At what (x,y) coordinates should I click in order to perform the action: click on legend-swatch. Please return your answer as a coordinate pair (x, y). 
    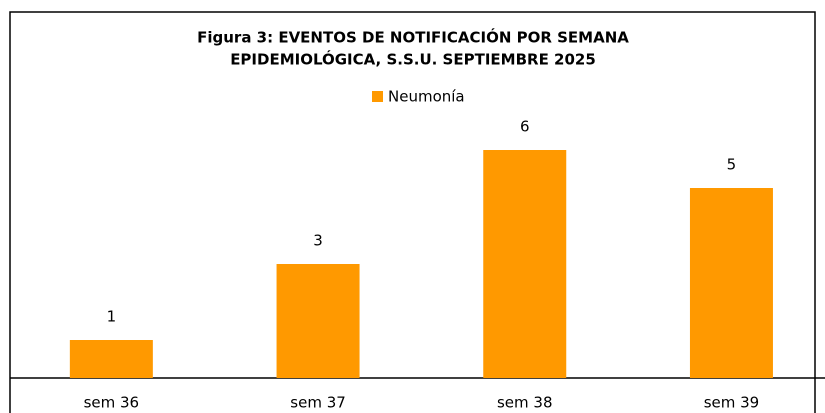
    Looking at the image, I should click on (377, 96).